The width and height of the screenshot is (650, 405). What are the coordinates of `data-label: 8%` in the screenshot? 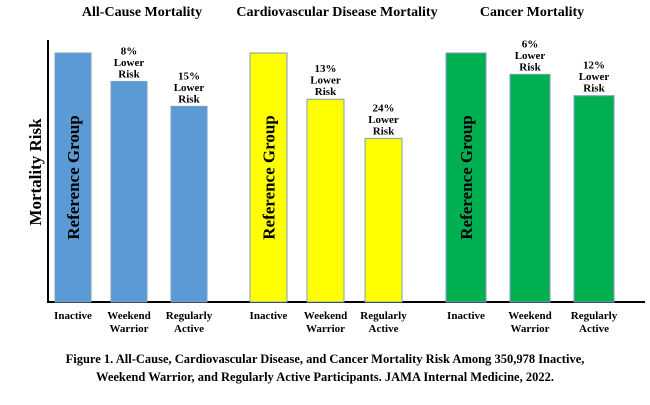 It's located at (129, 51).